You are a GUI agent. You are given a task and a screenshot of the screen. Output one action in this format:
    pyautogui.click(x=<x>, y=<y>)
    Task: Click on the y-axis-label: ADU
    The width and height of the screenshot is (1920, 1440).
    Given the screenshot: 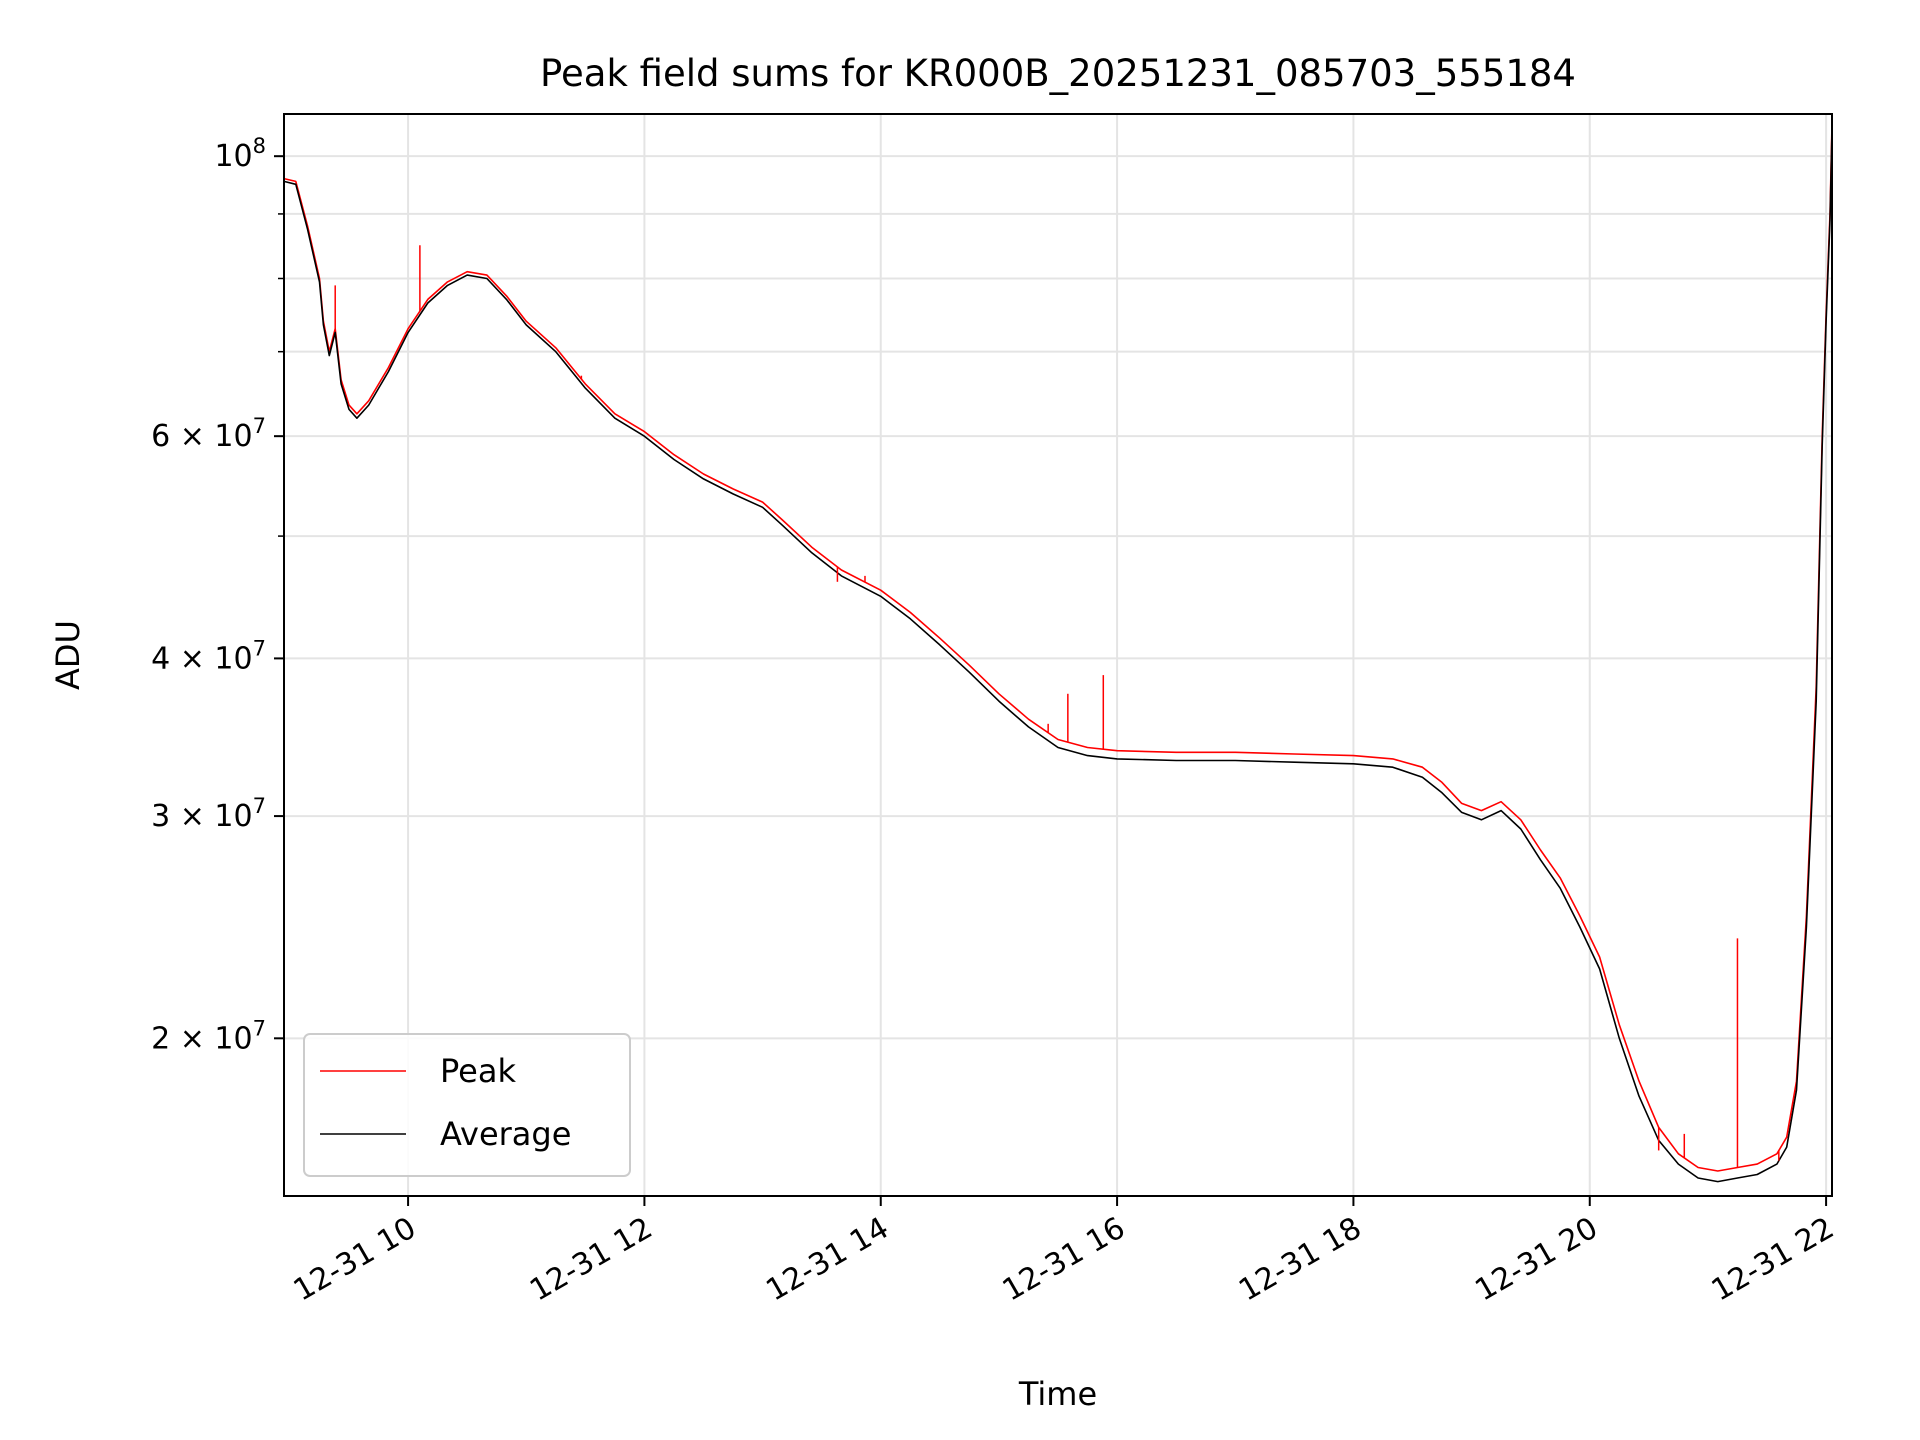 What is the action you would take?
    pyautogui.click(x=68, y=655)
    